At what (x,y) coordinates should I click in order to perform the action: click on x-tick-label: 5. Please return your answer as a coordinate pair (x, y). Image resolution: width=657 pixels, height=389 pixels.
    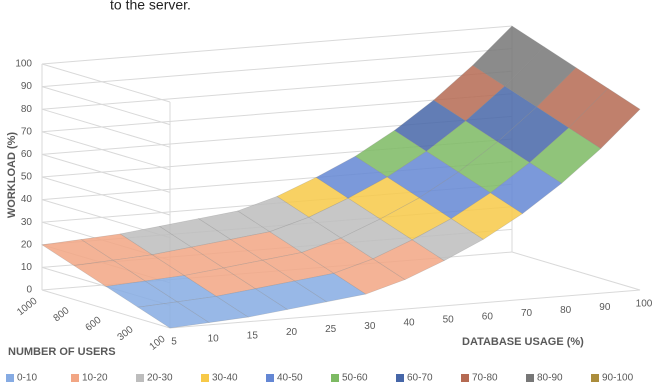
    Looking at the image, I should click on (174, 342).